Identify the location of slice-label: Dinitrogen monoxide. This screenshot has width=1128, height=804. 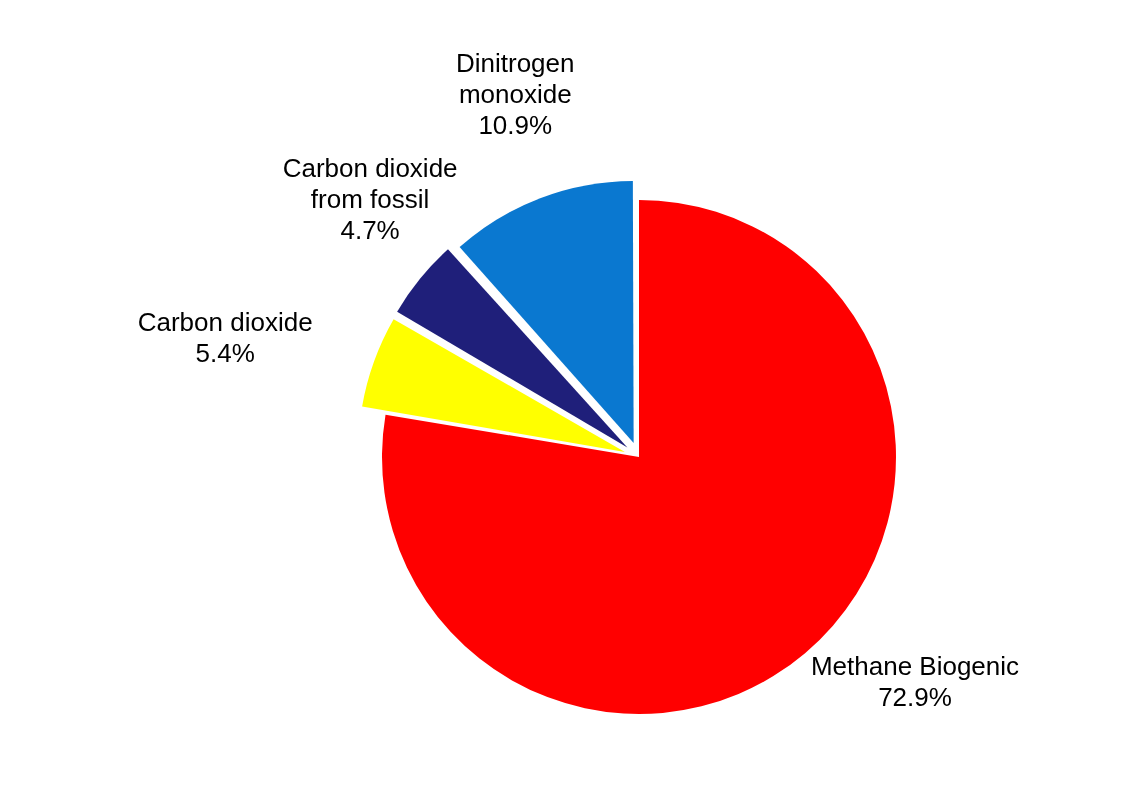
(515, 79).